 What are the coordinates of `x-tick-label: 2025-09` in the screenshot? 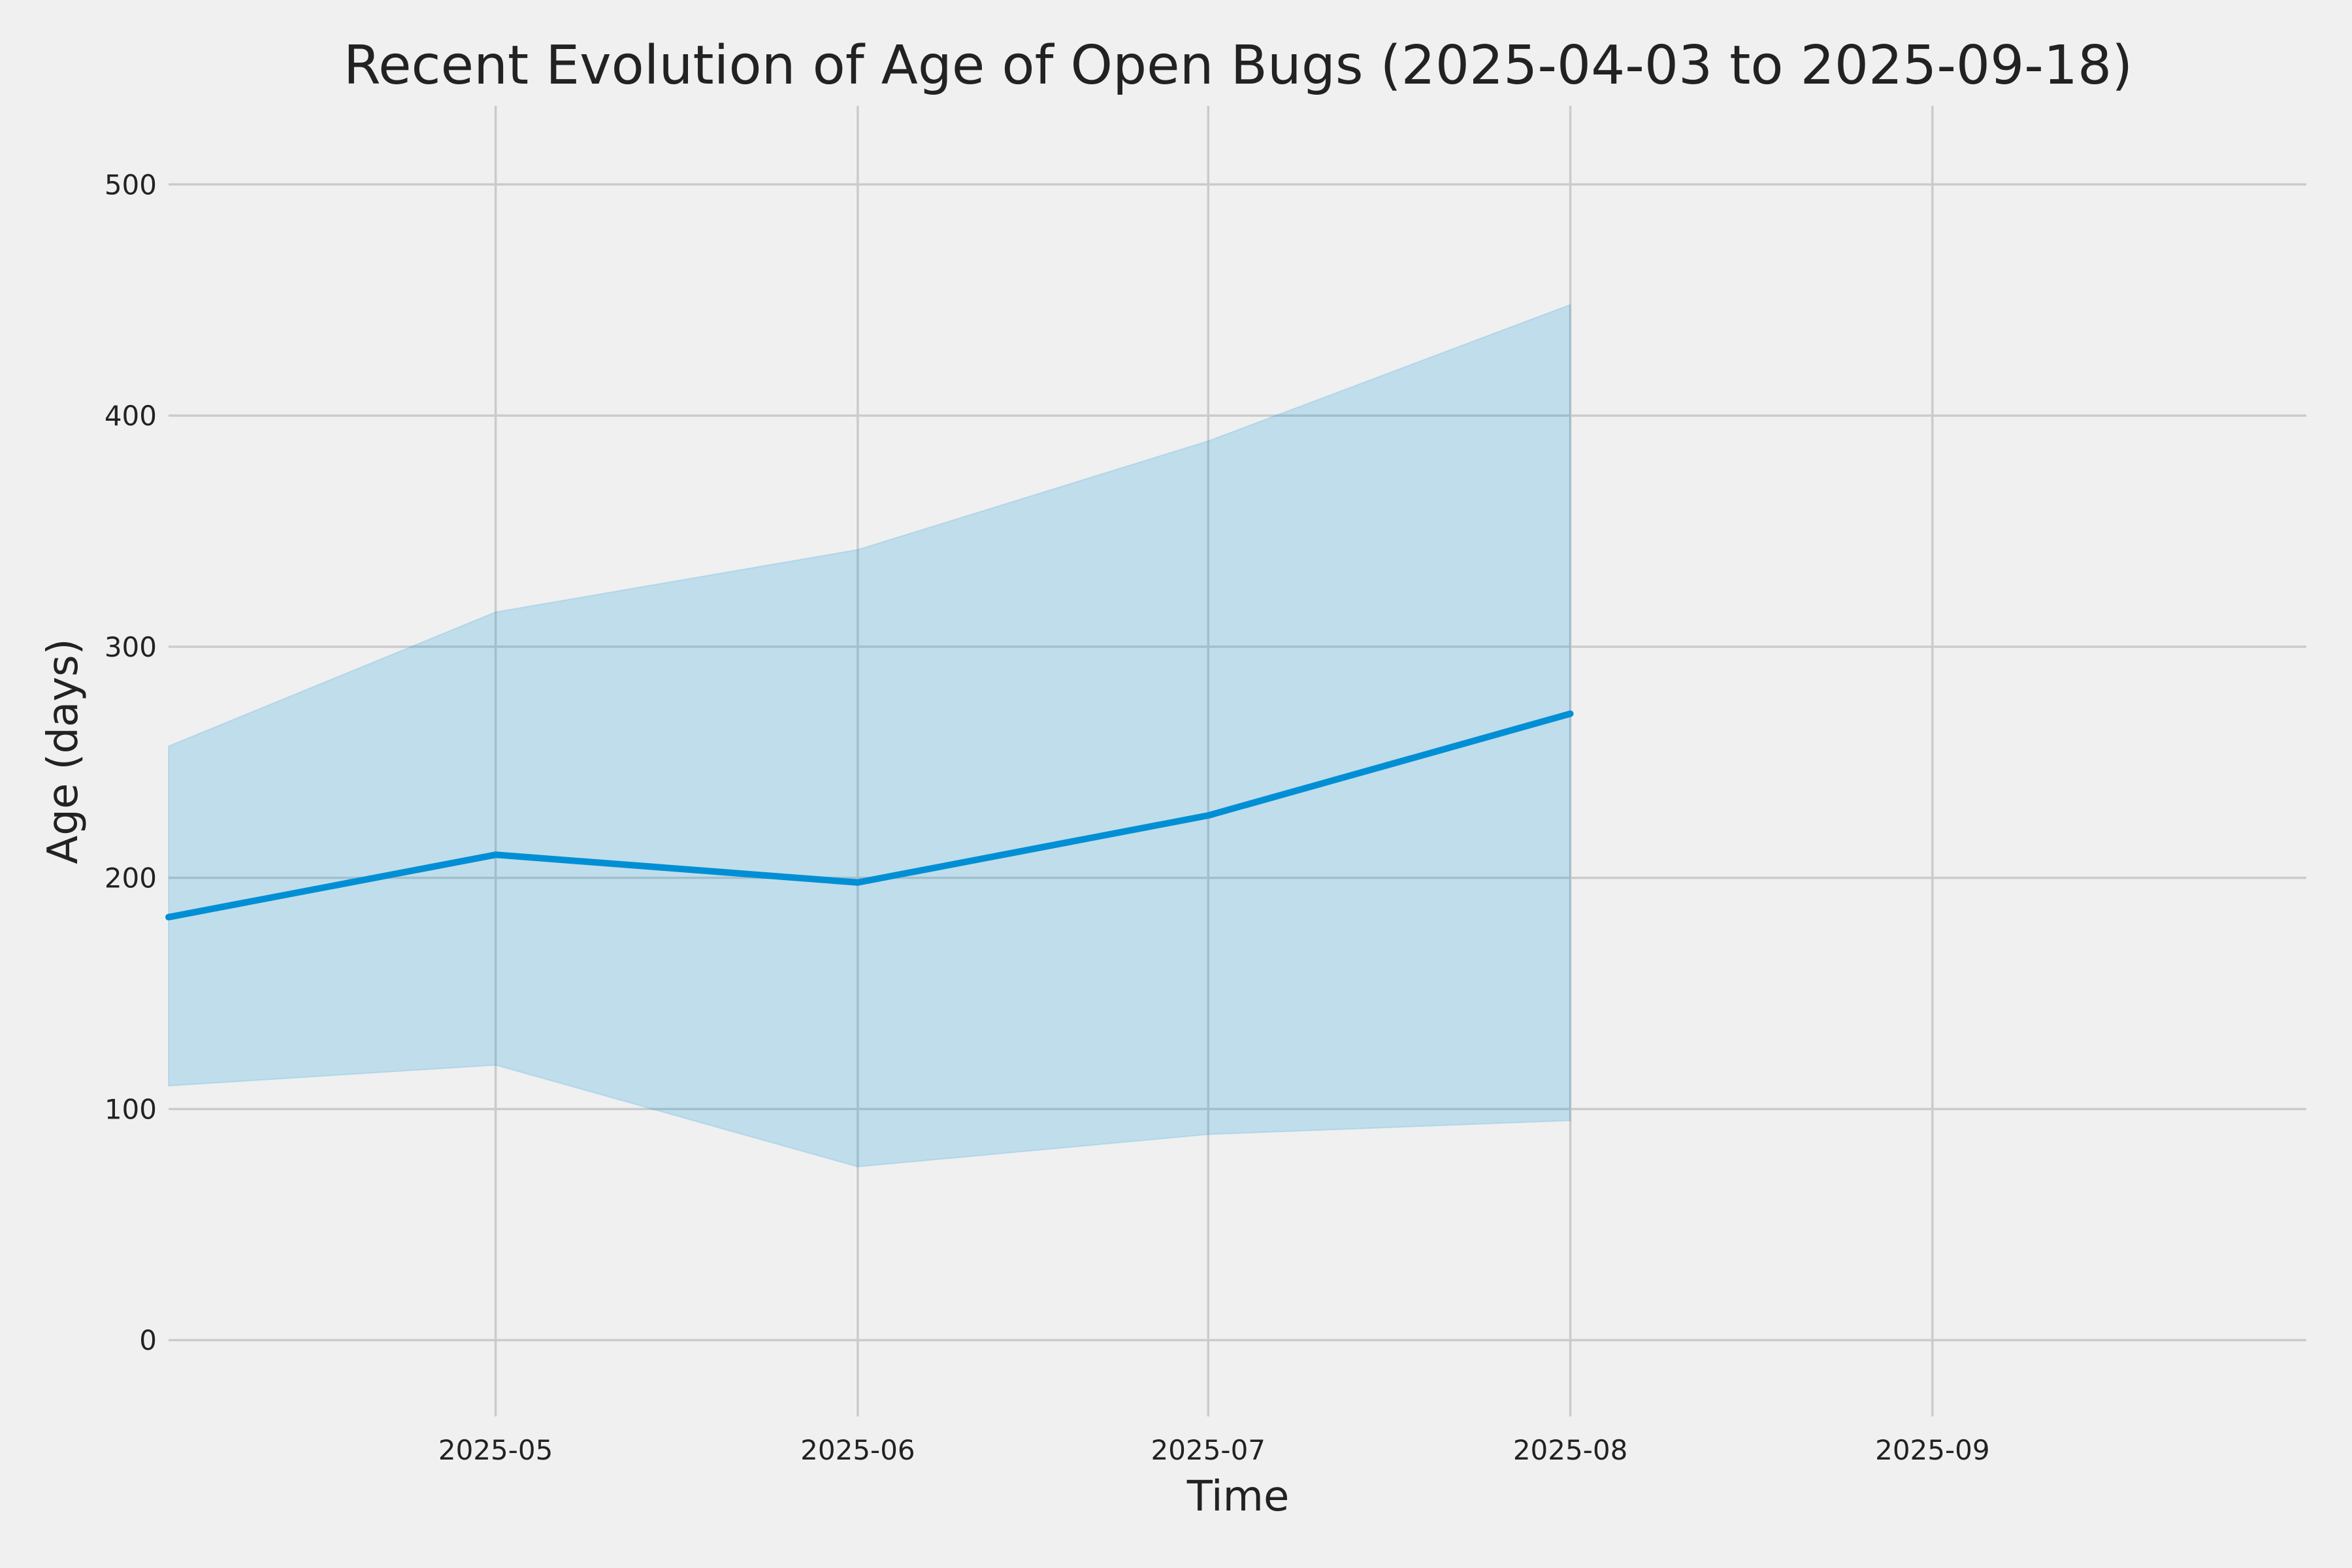 It's located at (1932, 1450).